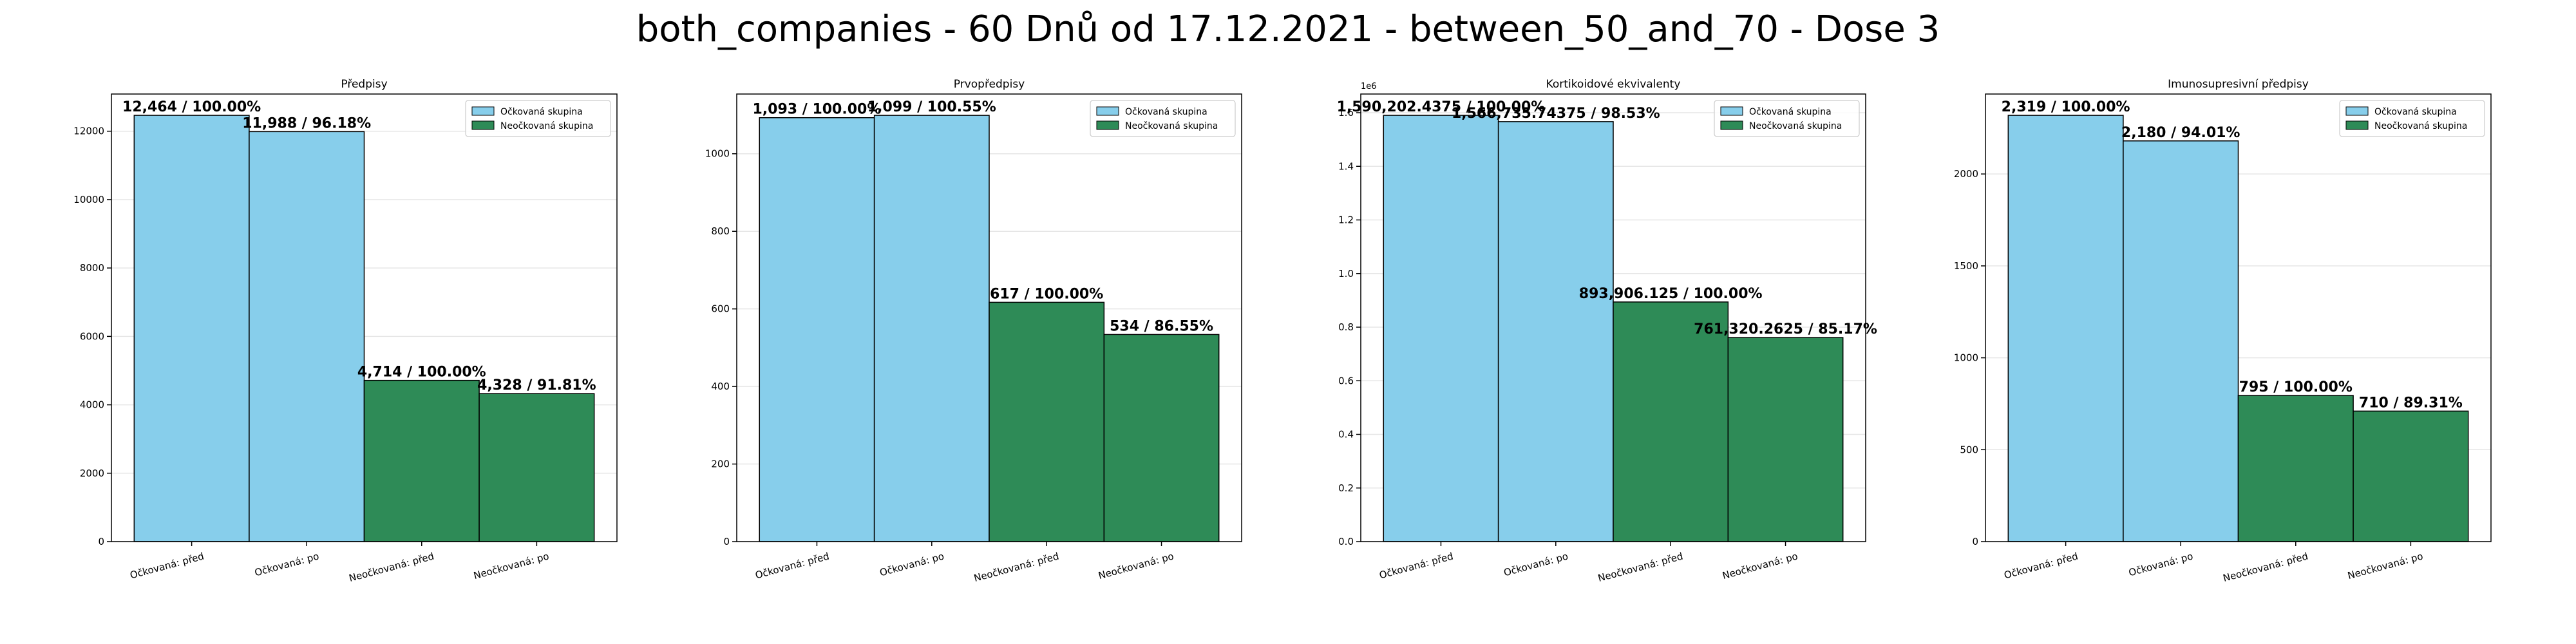 The width and height of the screenshot is (2576, 644). I want to click on y-tick-label: 1.2, so click(1346, 220).